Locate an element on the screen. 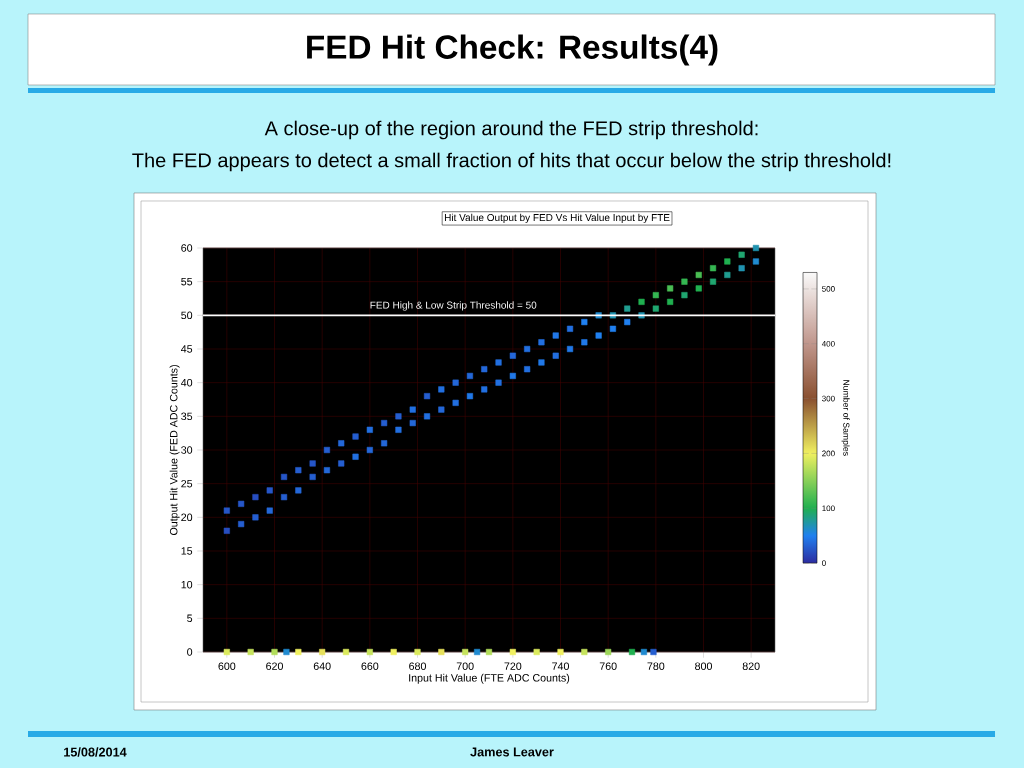 The width and height of the screenshot is (1024, 768). y-tick-label: 55 is located at coordinates (187, 281).